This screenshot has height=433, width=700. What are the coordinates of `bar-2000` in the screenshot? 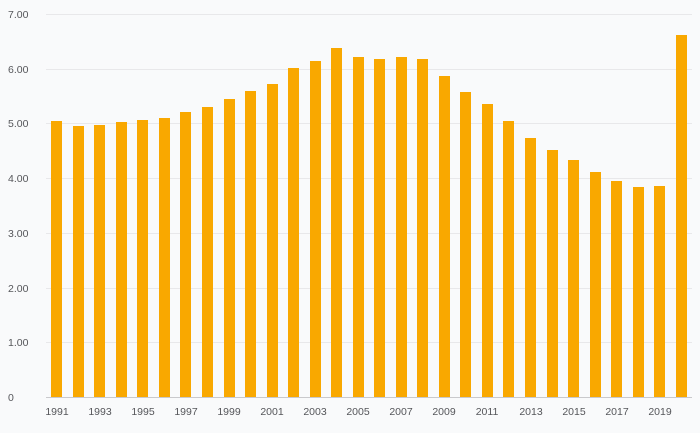 It's located at (250, 244).